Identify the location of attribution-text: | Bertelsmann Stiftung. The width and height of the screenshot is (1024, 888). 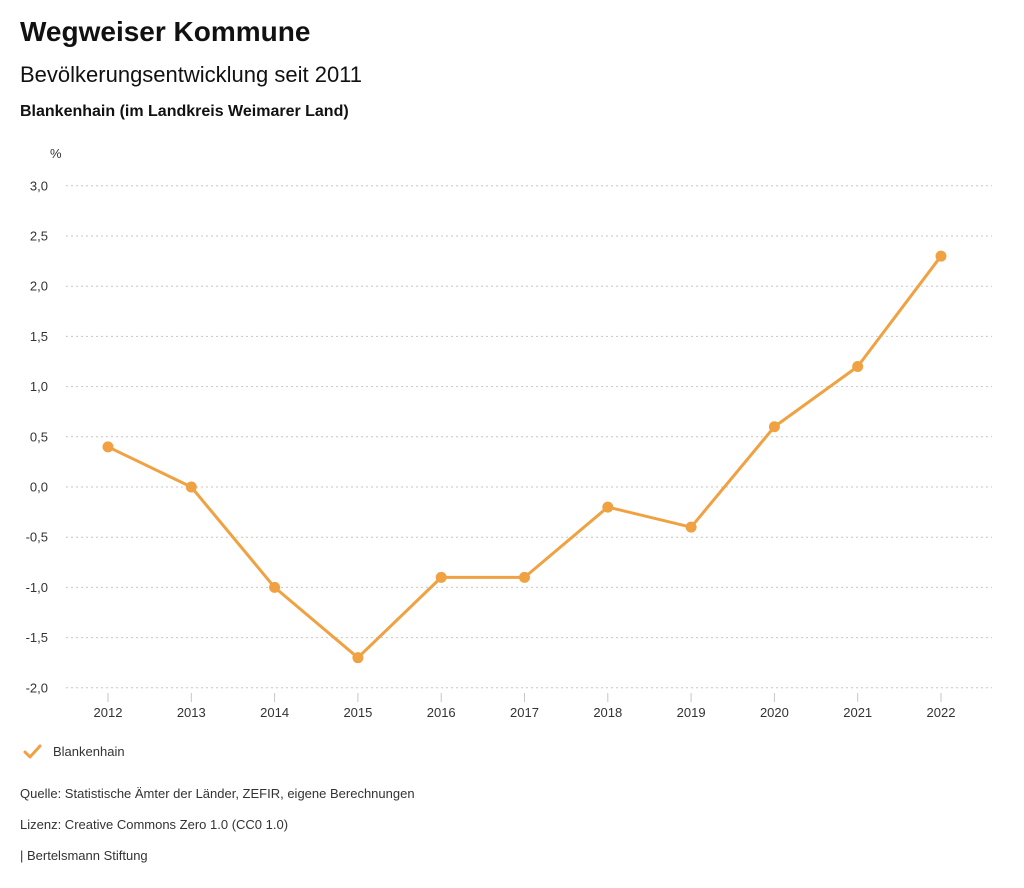
(84, 855).